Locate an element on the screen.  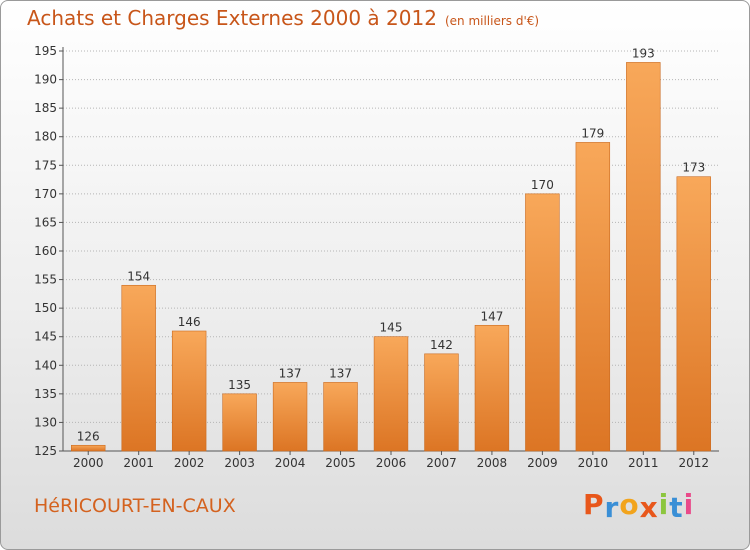
proxiti-logo: Proxiti is located at coordinates (639, 506).